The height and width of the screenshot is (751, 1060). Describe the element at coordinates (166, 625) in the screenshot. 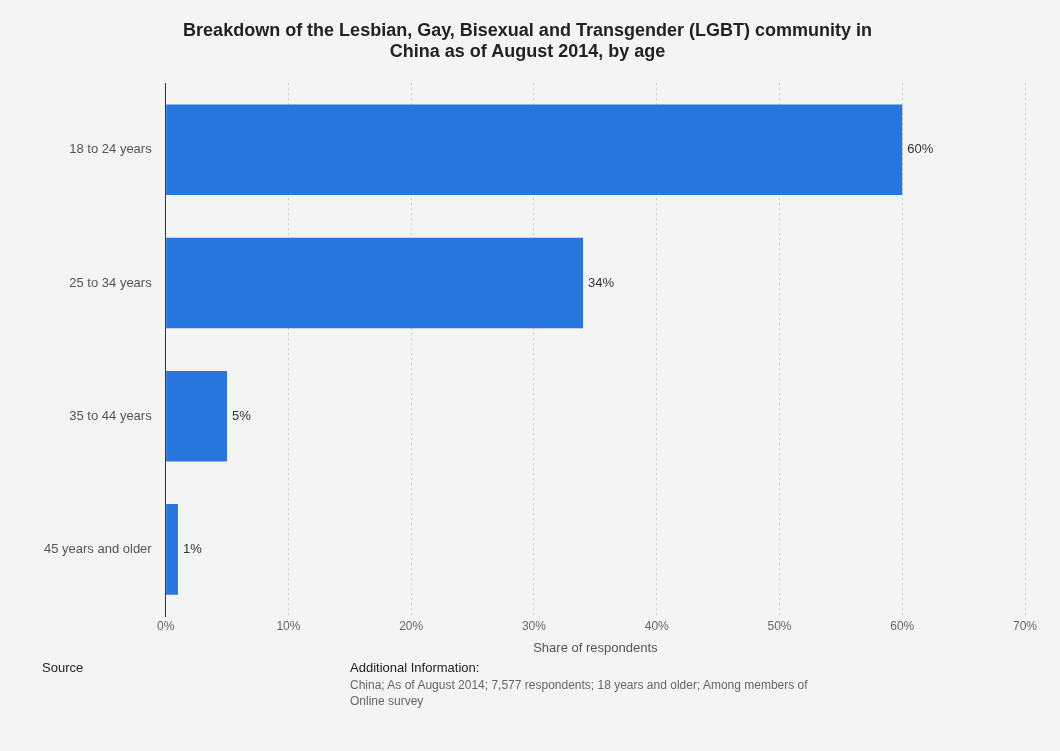

I see `x-tick-label: 0%` at that location.